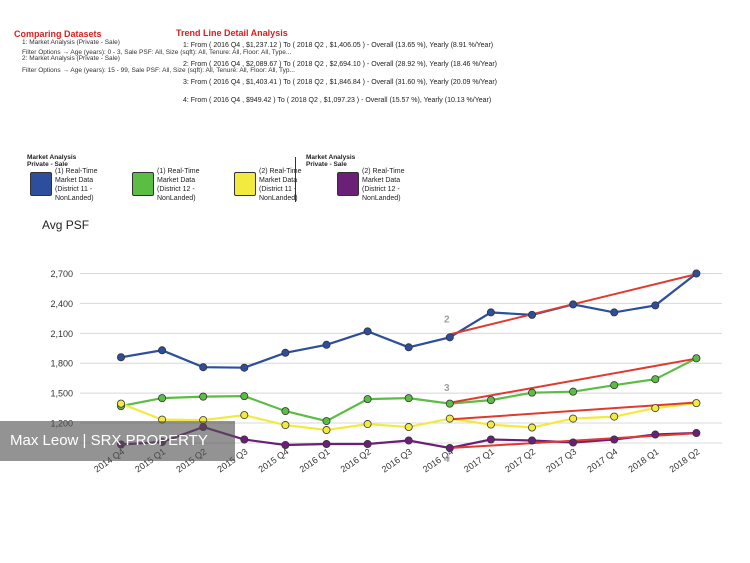 This screenshot has height=563, width=750. Describe the element at coordinates (397, 460) in the screenshot. I see `x-tick-label: 2016 Q3` at that location.